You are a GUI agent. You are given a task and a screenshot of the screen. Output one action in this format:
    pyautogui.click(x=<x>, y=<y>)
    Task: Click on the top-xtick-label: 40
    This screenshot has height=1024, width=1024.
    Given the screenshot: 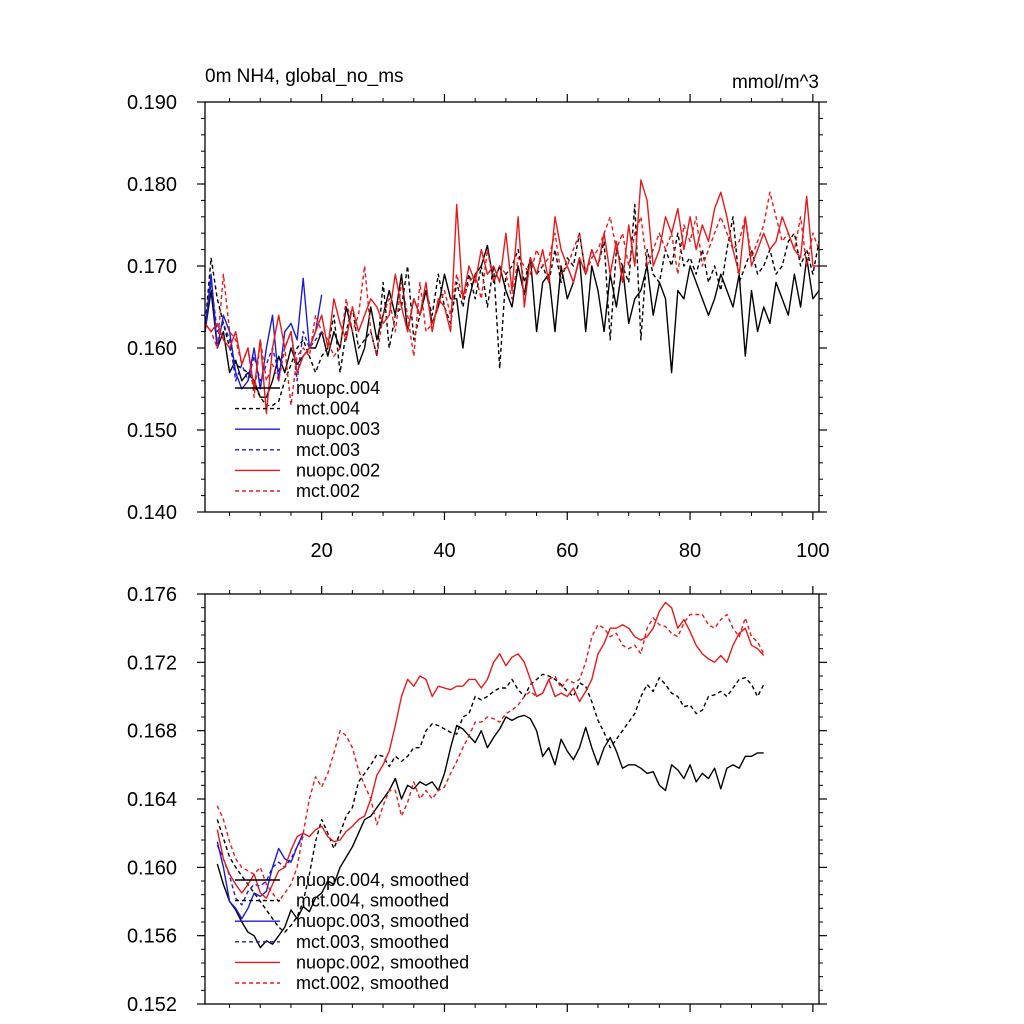 What is the action you would take?
    pyautogui.click(x=444, y=551)
    